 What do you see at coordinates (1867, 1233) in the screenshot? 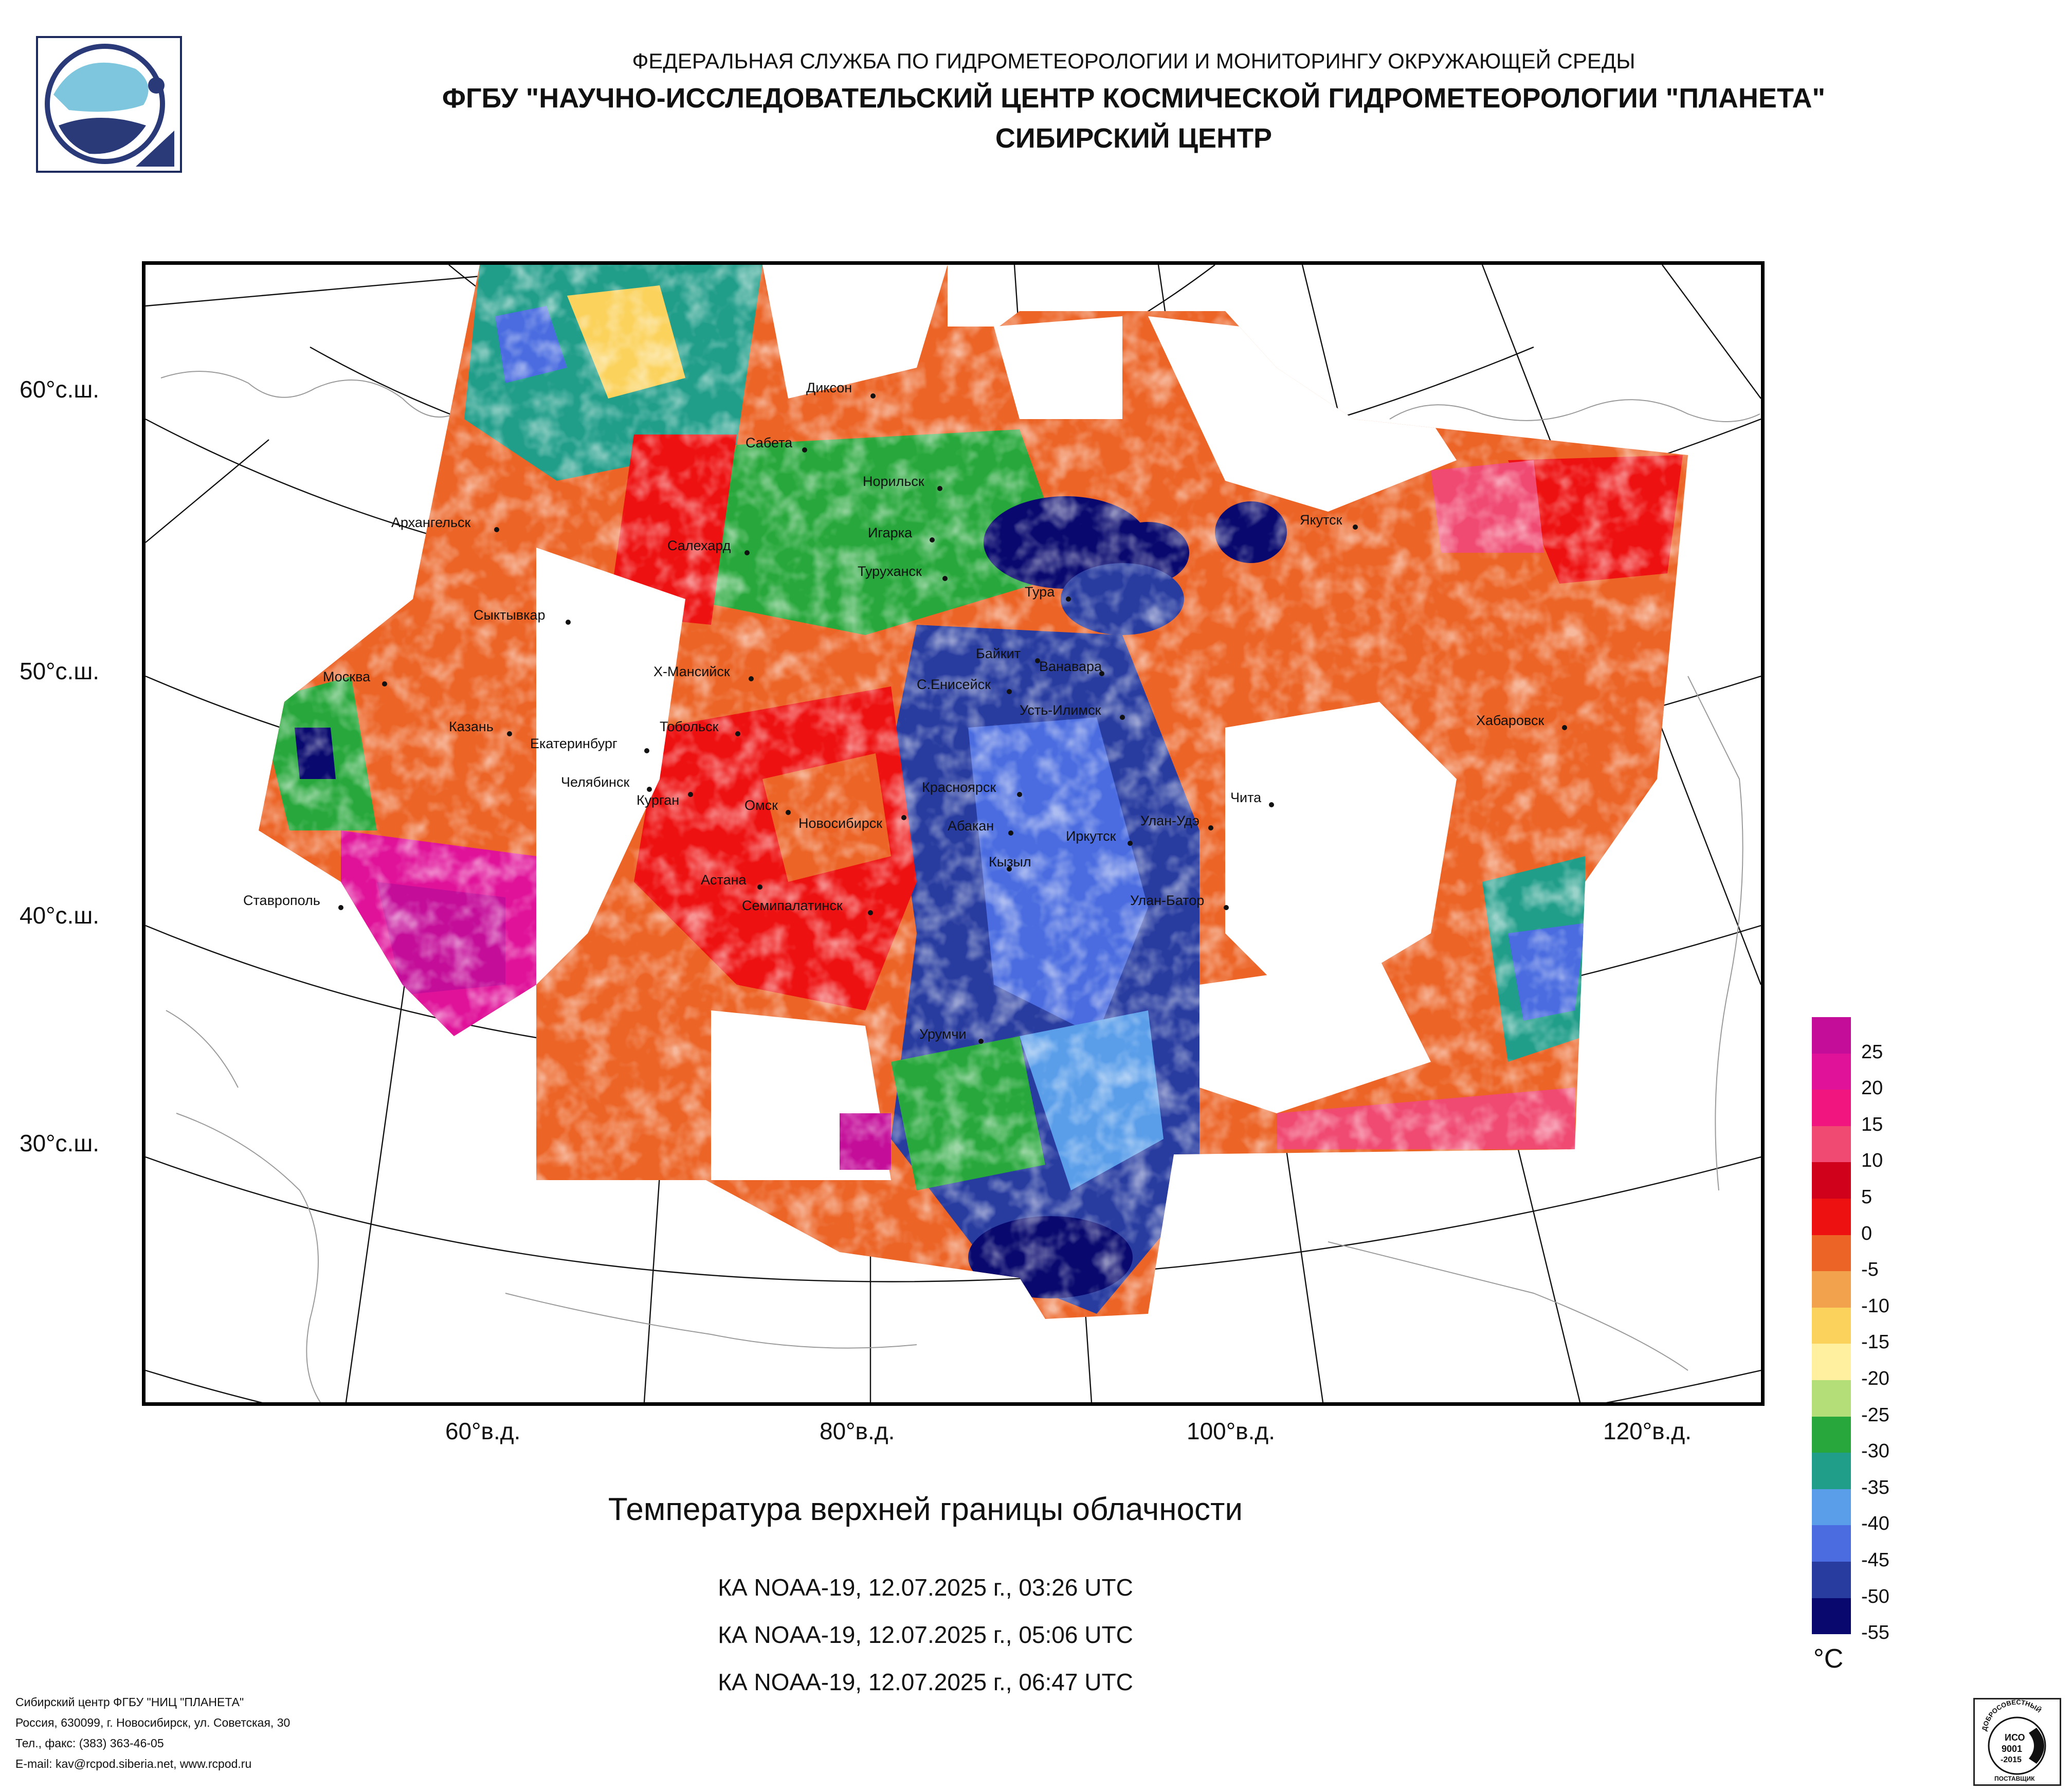
I see `legend-tick: 0` at bounding box center [1867, 1233].